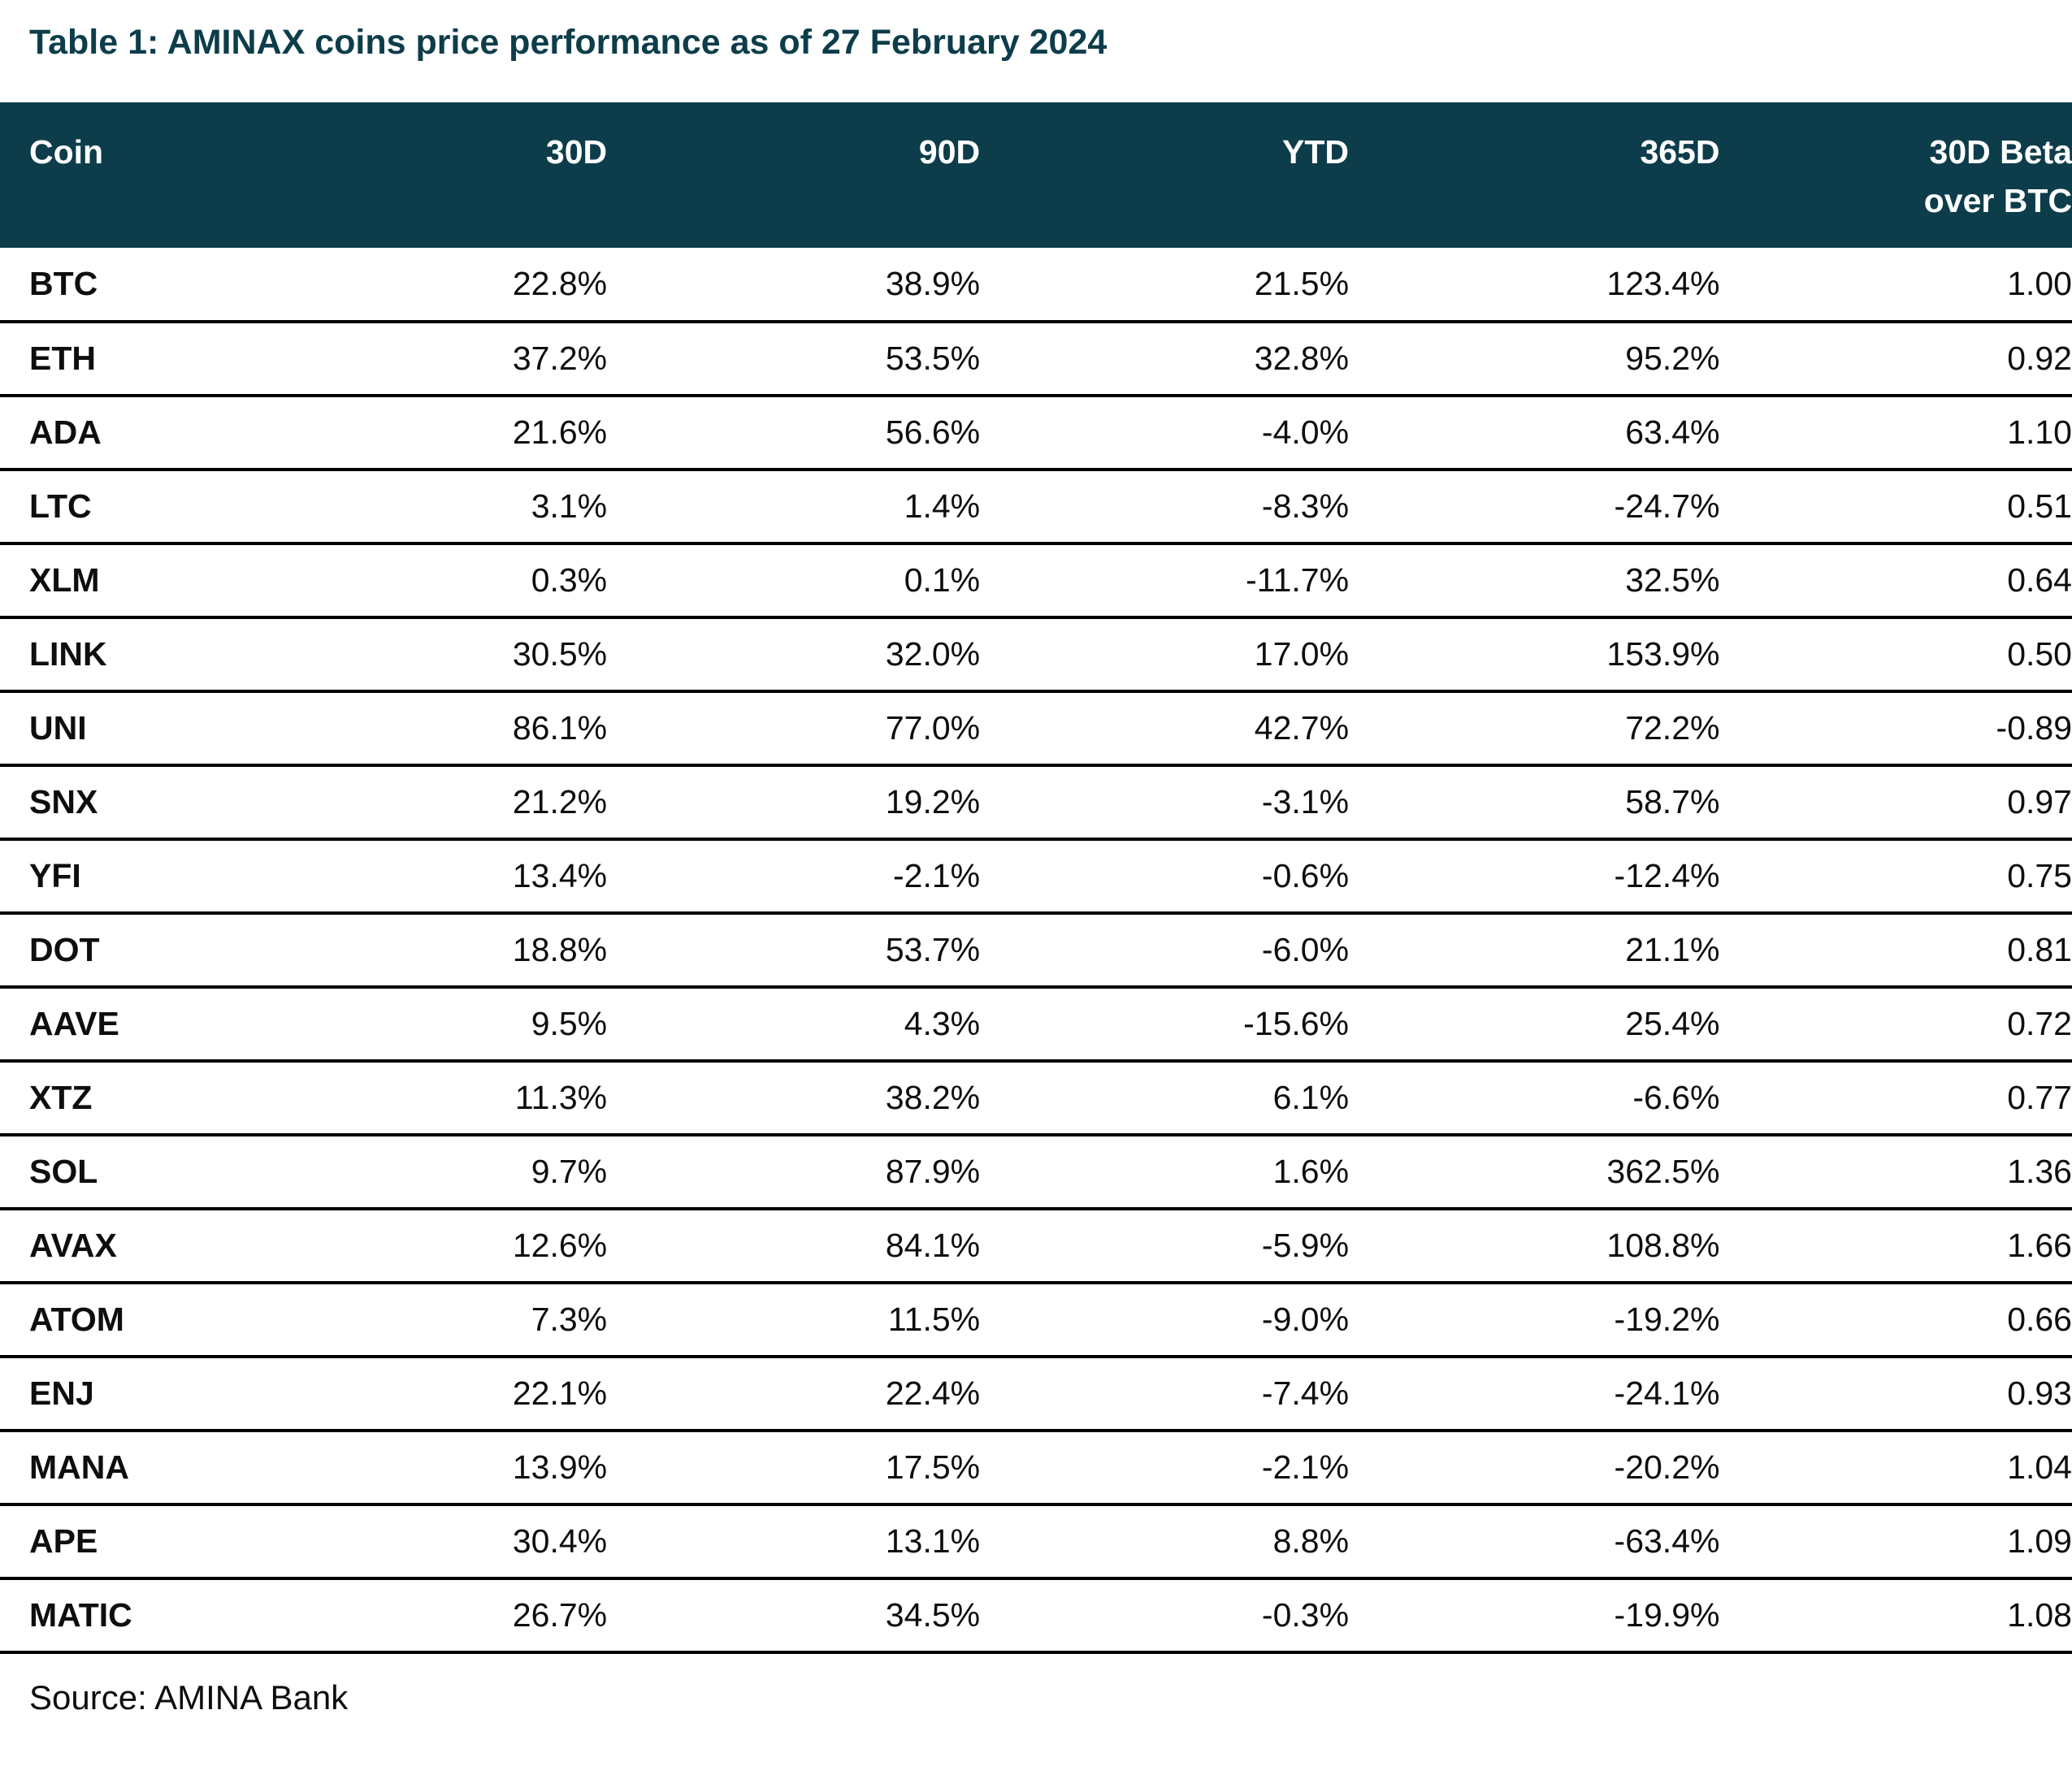 This screenshot has width=2072, height=1775. I want to click on table-header-row: Coin 30D 90D YTD 365D 30D Beta over BTC, so click(1036, 175).